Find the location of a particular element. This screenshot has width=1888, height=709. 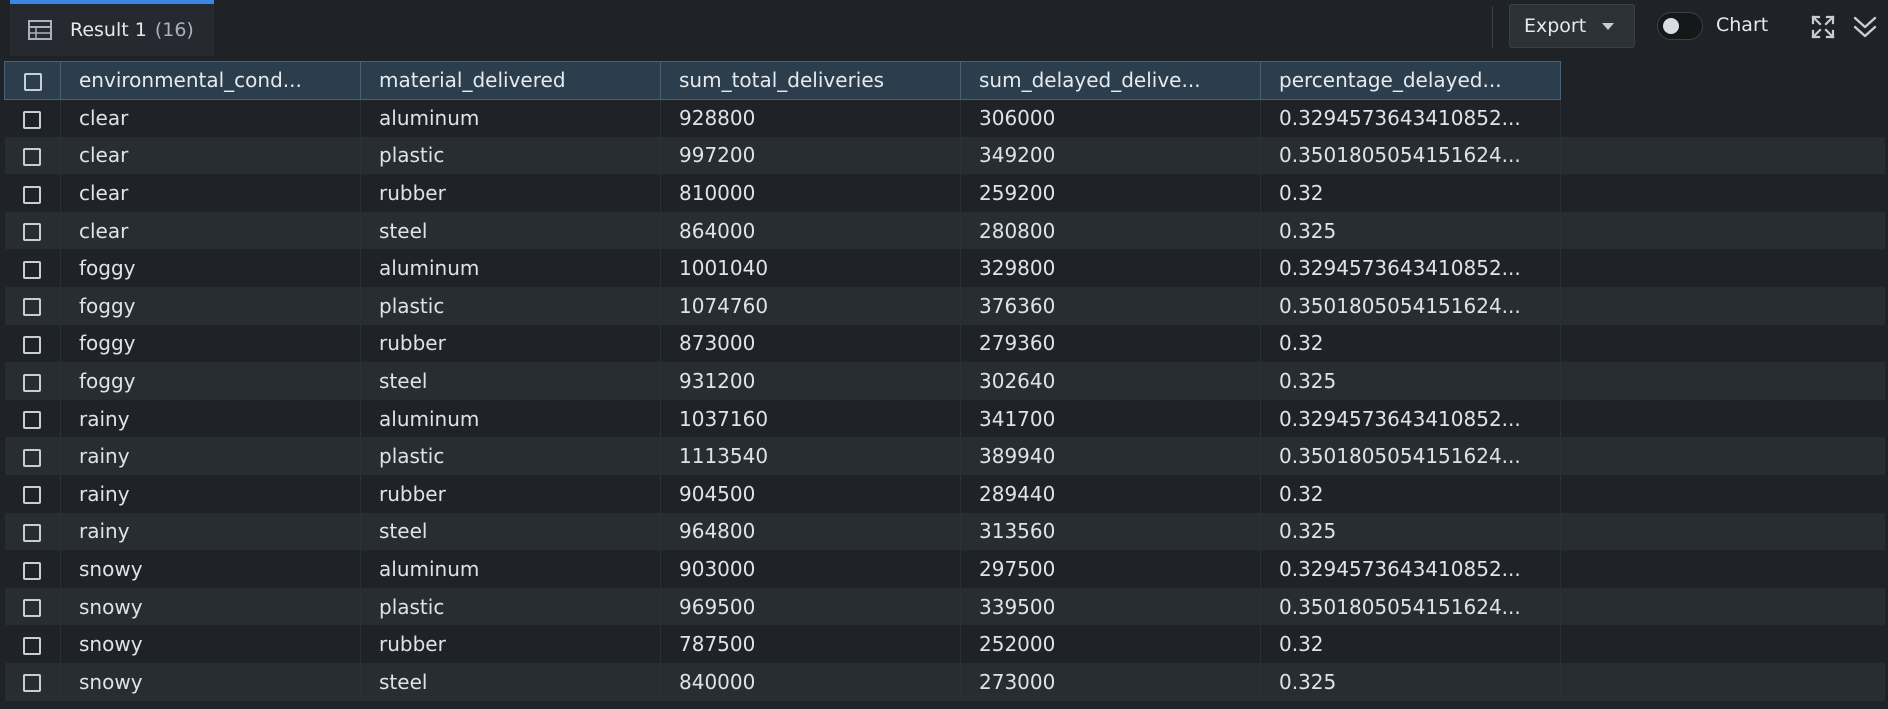

table-row: rainy rubber 904500 289440 0.32 is located at coordinates (944, 494).